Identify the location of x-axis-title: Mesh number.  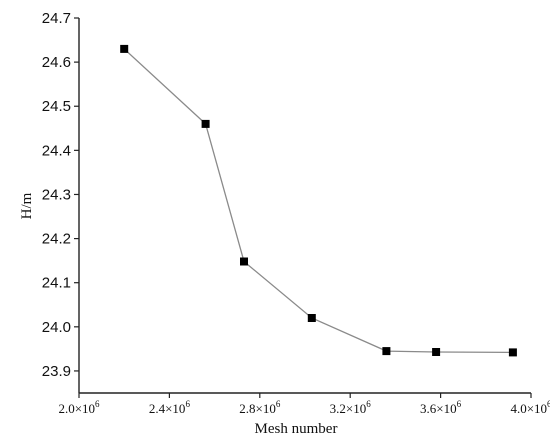
(296, 429).